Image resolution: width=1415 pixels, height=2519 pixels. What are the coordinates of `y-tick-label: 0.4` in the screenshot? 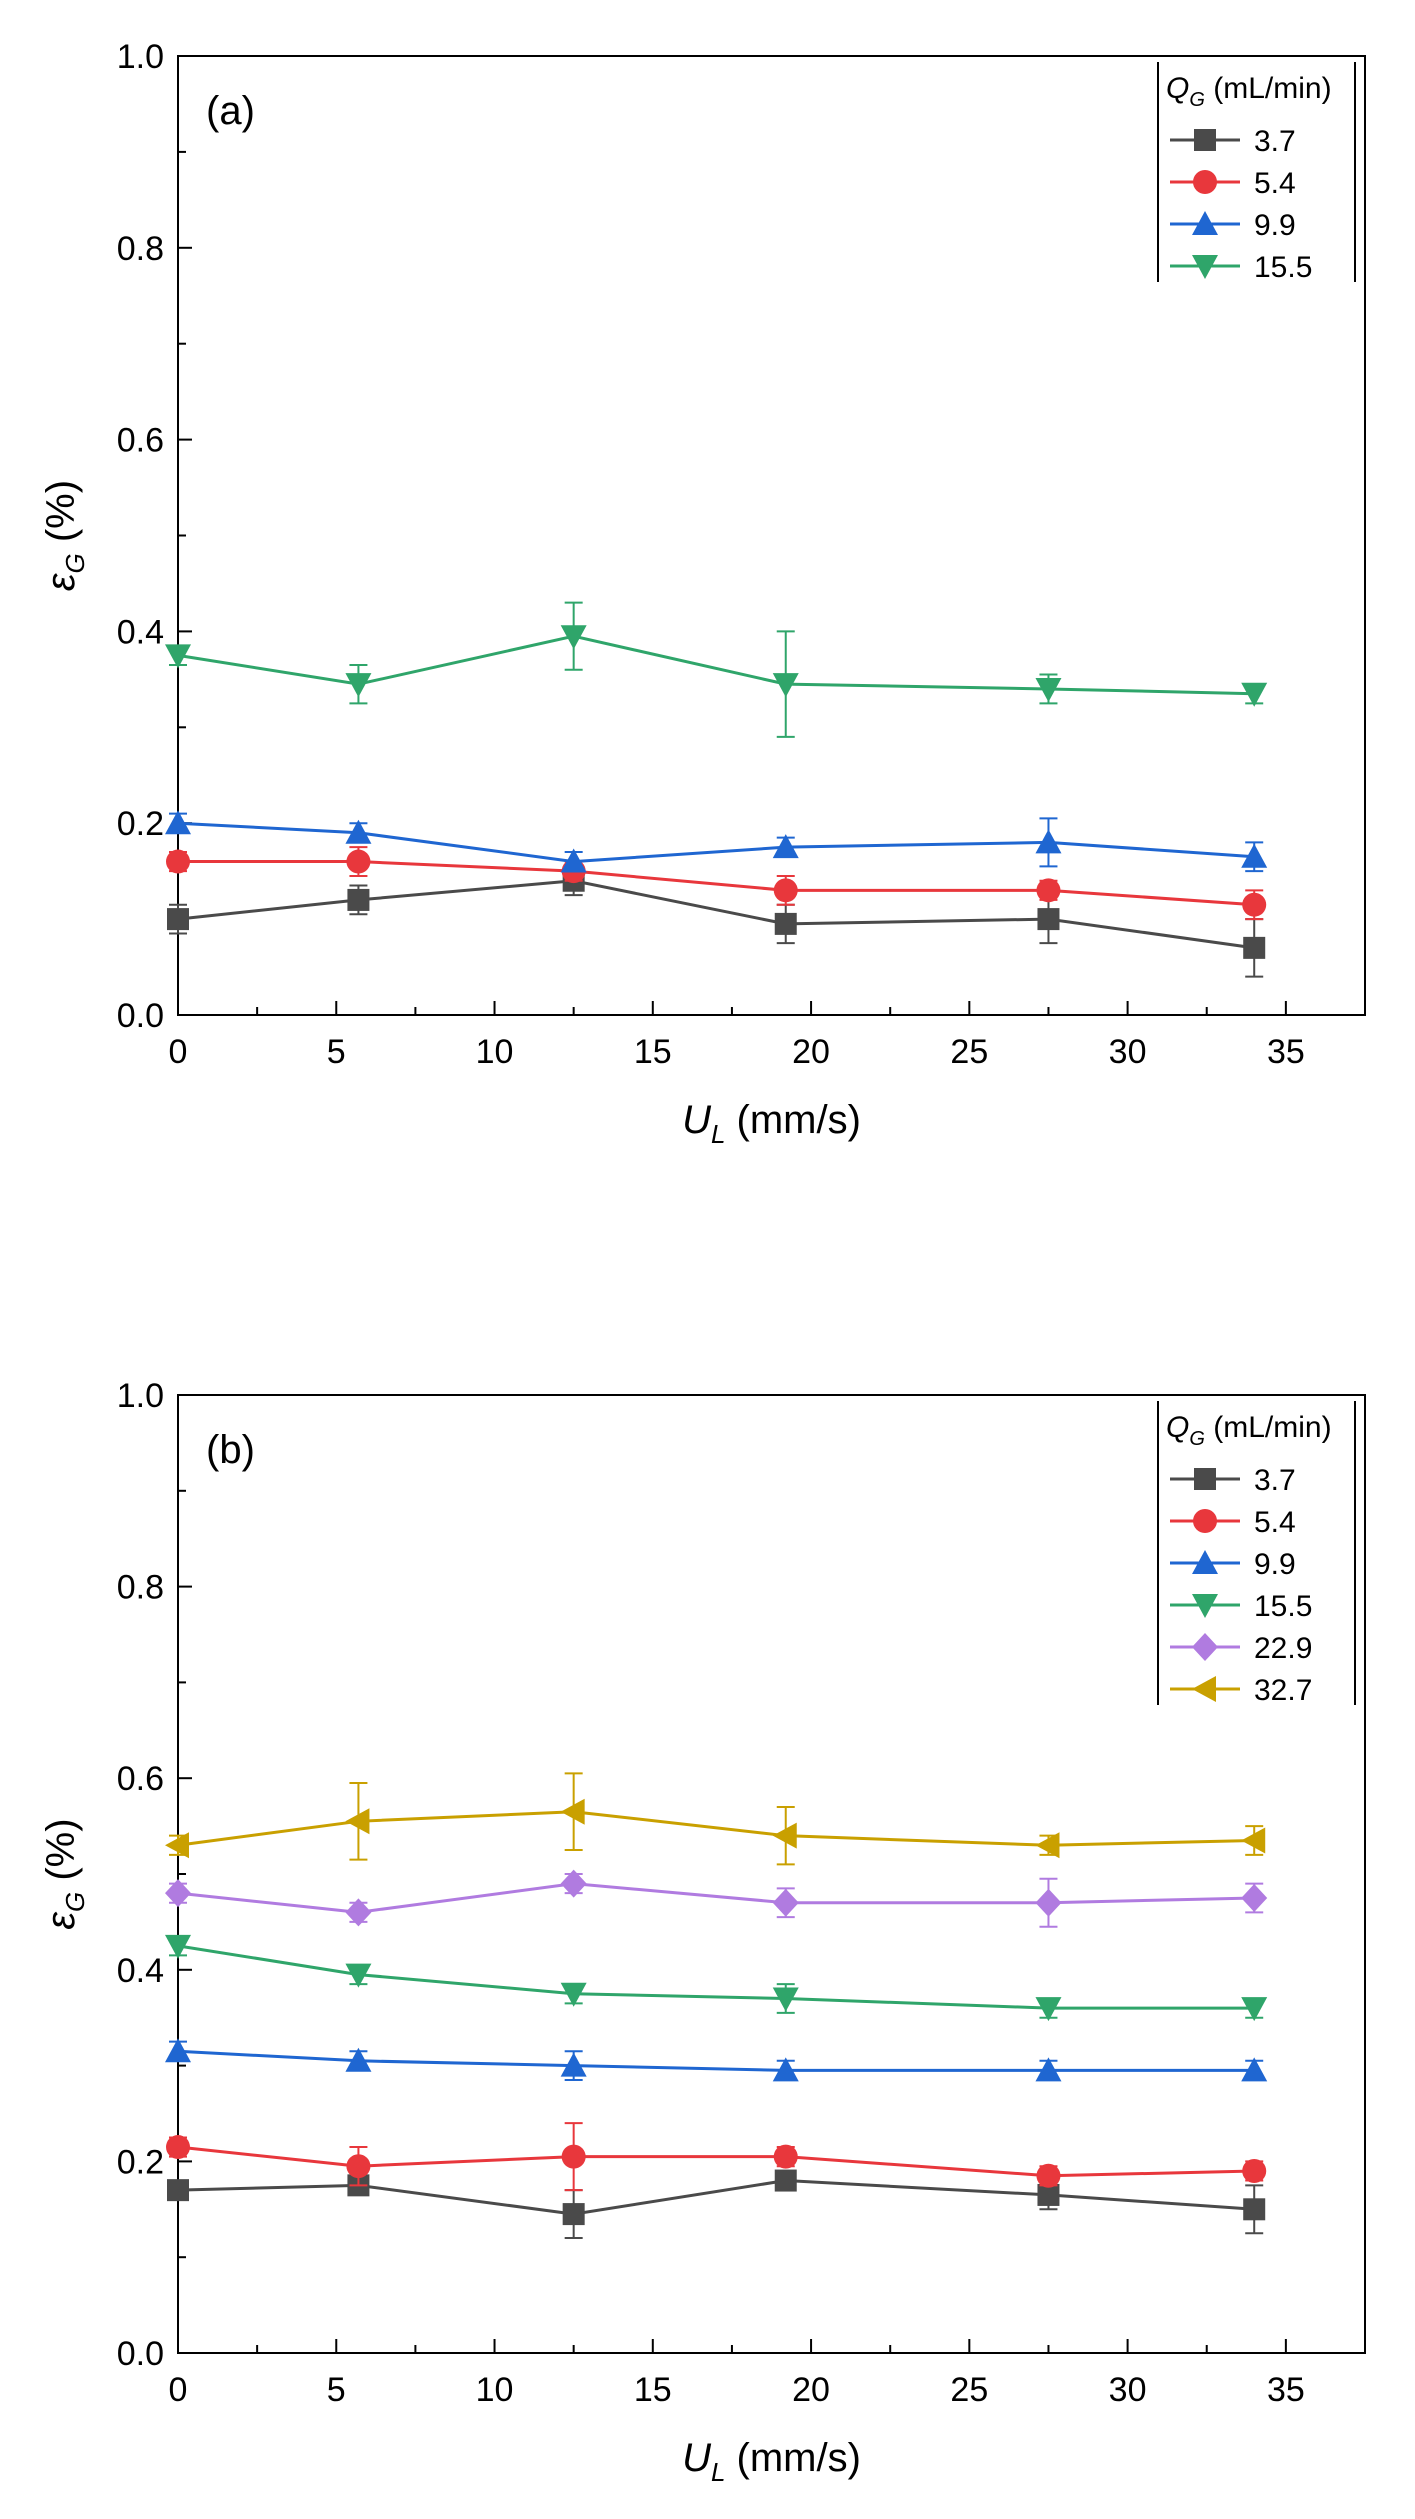 It's located at (140, 632).